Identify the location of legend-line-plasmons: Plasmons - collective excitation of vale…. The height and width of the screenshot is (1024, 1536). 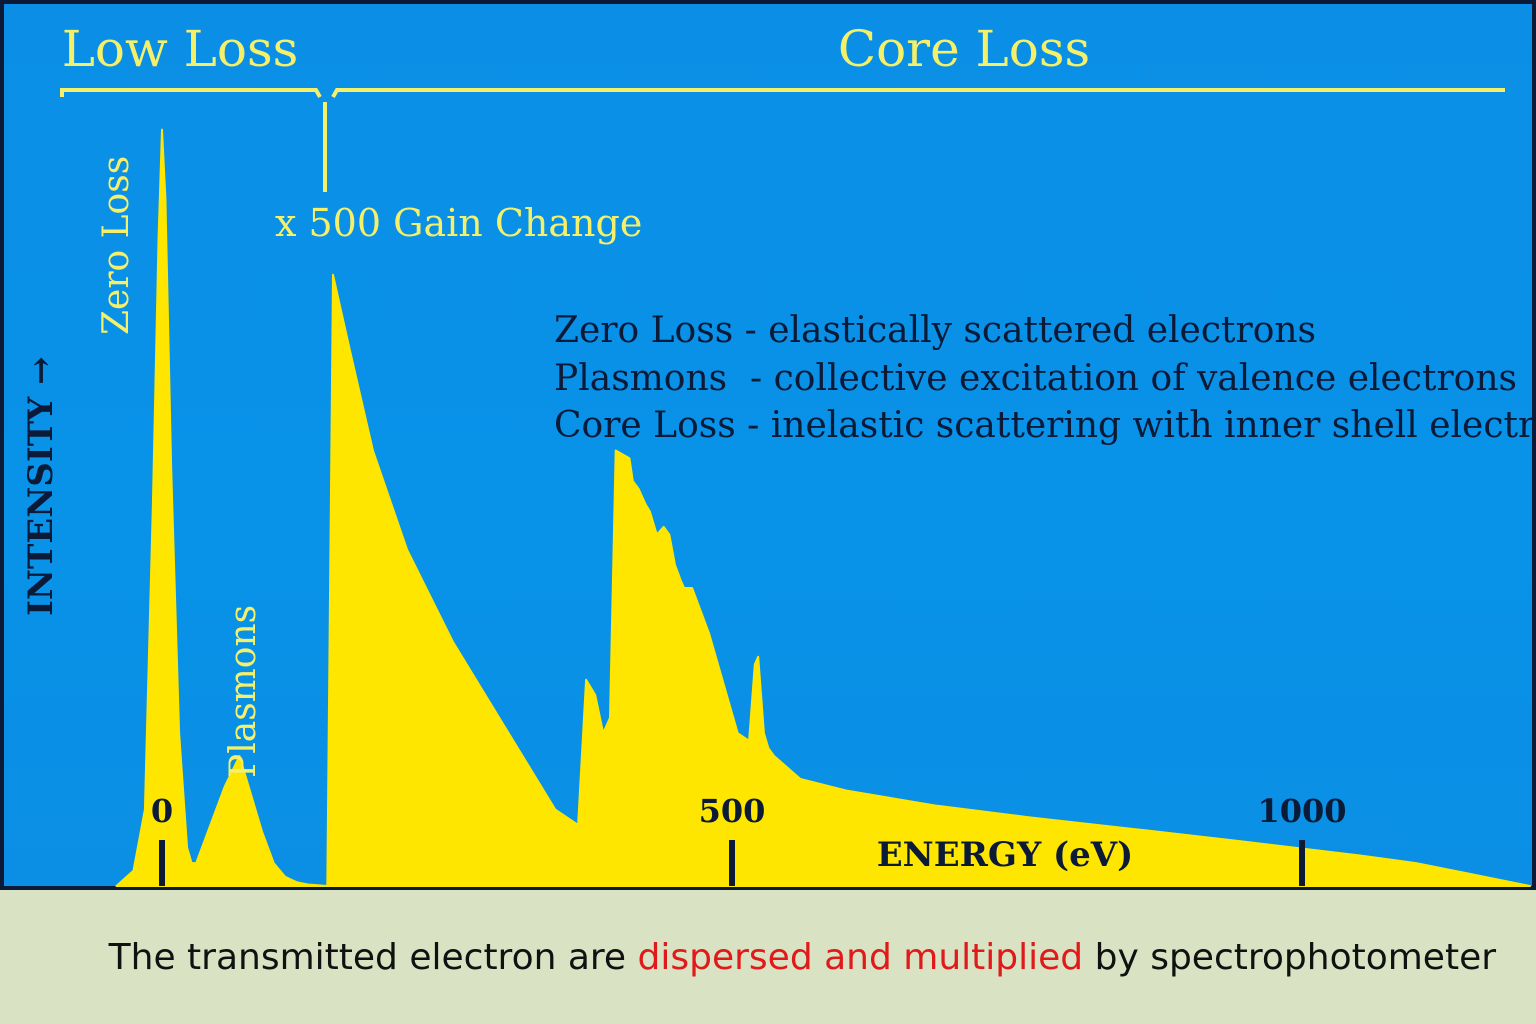
(1035, 378).